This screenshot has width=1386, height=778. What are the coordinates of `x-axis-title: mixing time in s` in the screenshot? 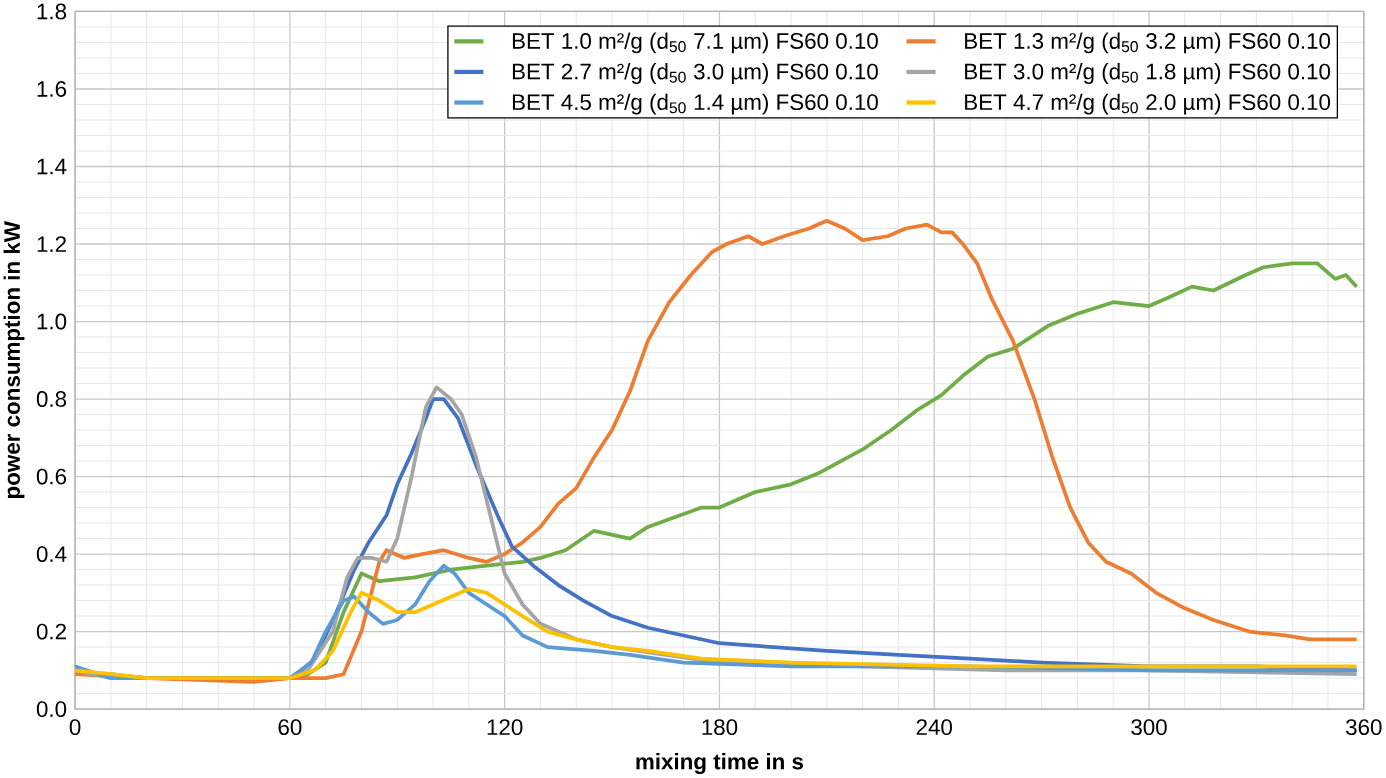 It's located at (720, 764).